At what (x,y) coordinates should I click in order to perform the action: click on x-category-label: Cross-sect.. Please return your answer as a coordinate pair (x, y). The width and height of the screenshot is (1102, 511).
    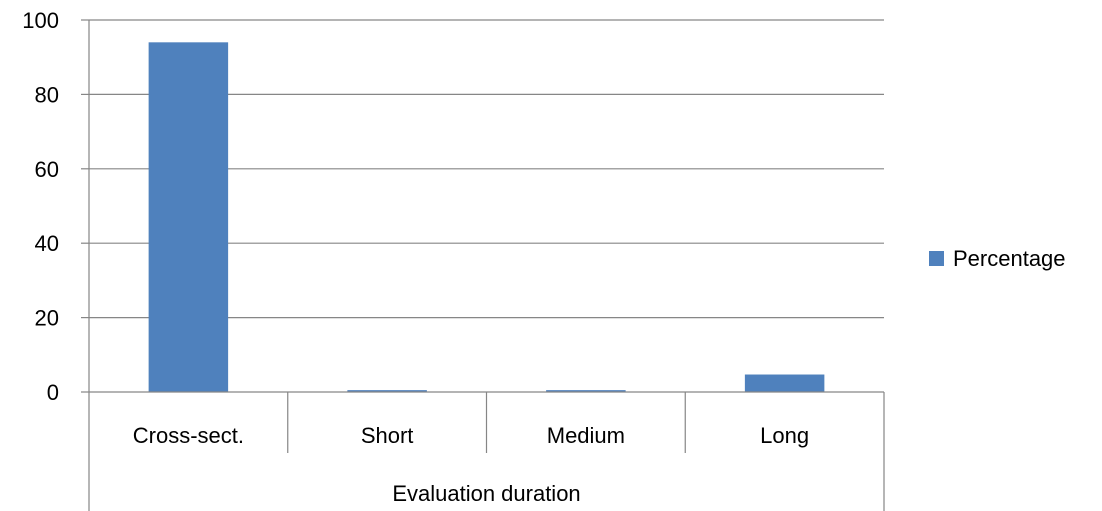
    Looking at the image, I should click on (188, 435).